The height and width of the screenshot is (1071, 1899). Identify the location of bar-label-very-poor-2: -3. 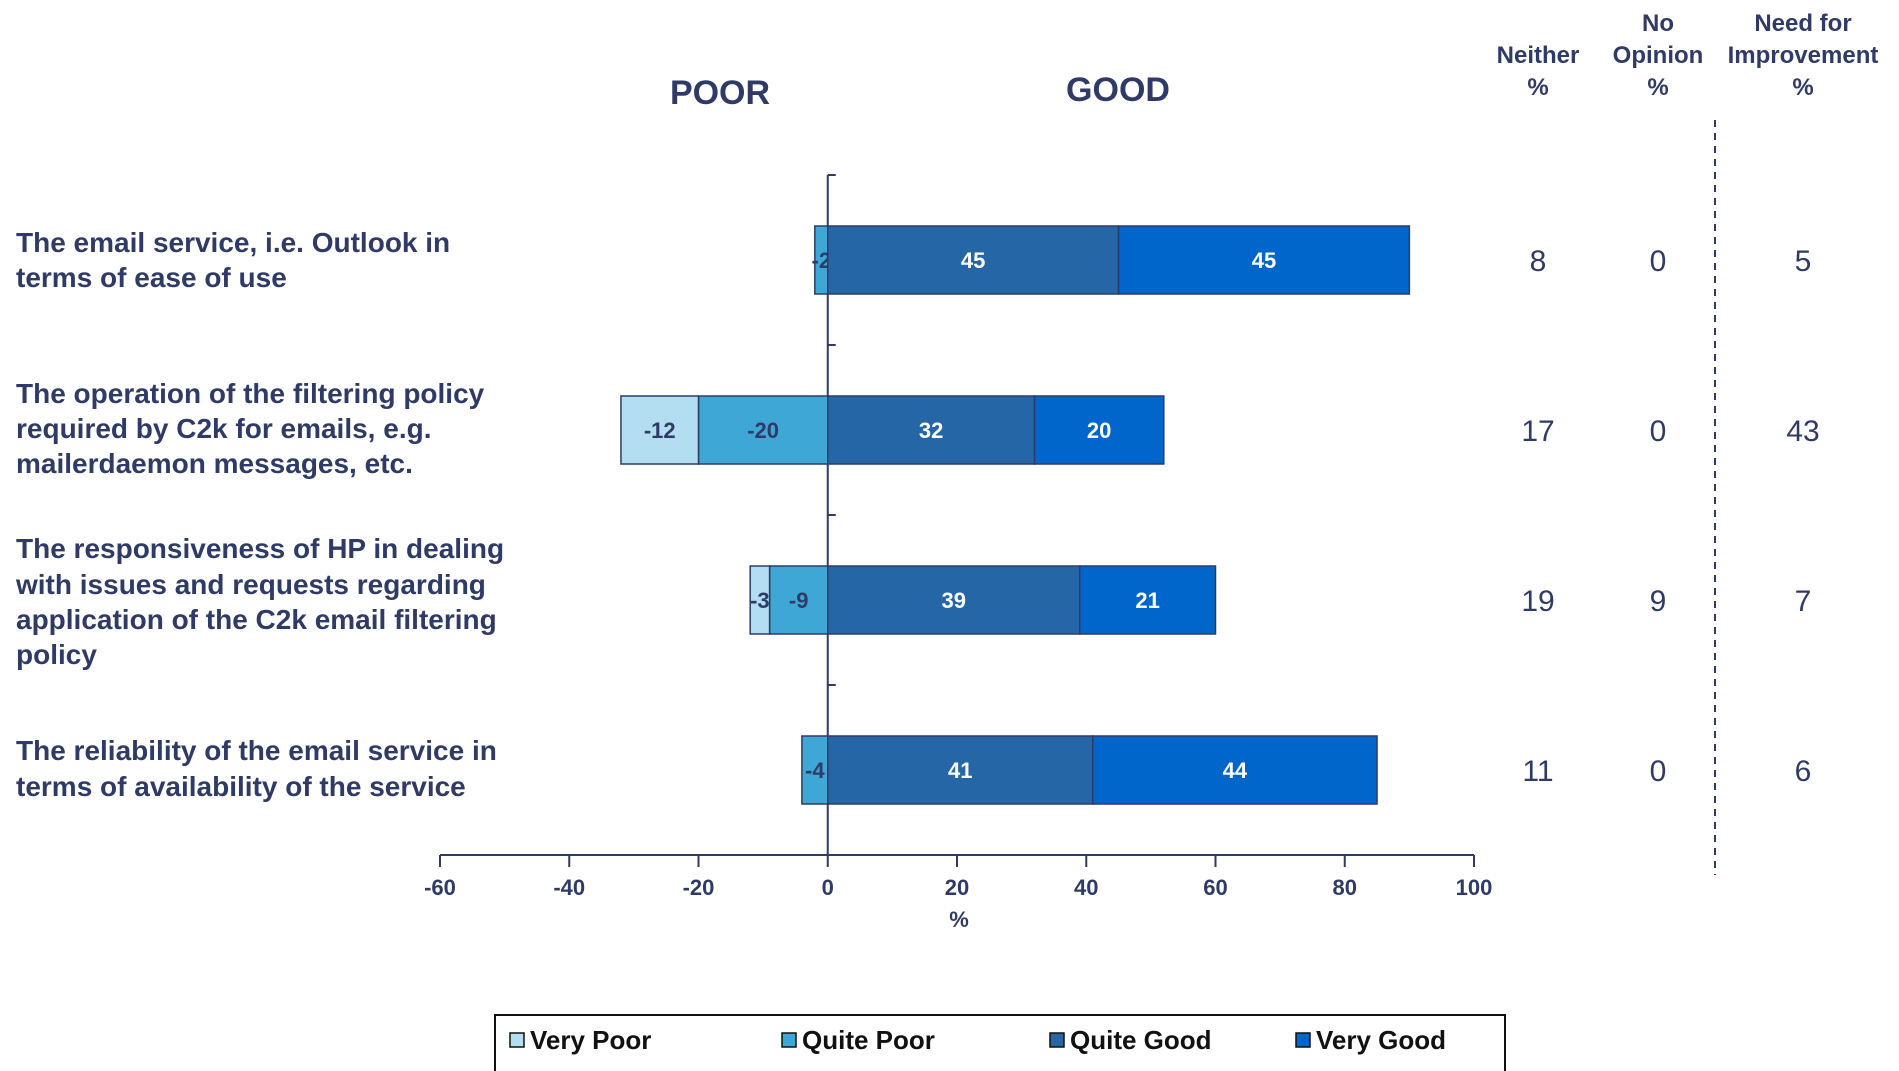
(760, 600).